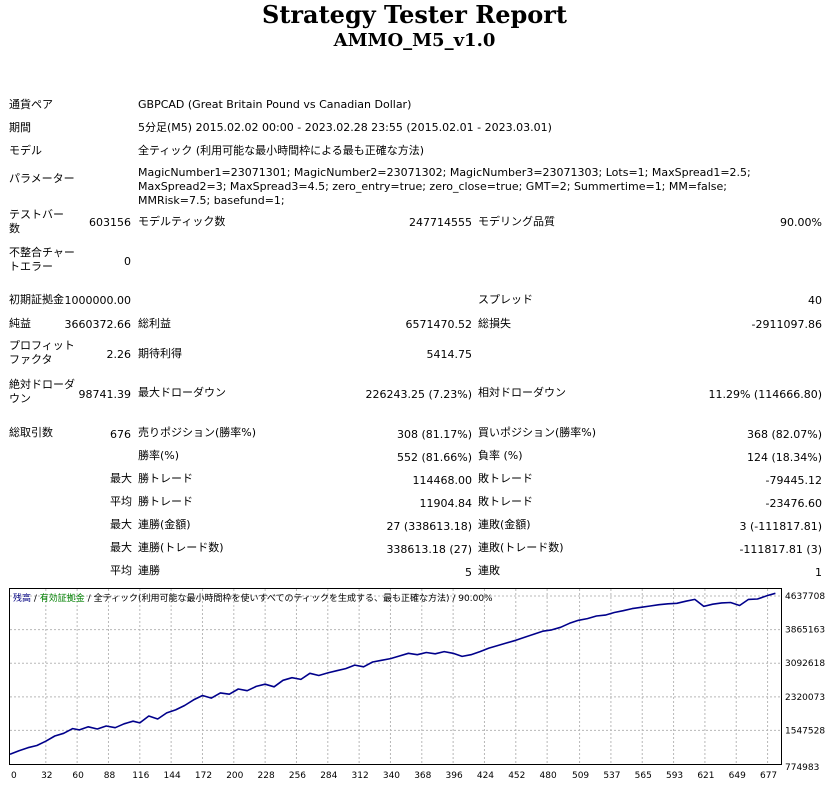 Image resolution: width=829 pixels, height=785 pixels. I want to click on pf-value: 2.26, so click(119, 354).